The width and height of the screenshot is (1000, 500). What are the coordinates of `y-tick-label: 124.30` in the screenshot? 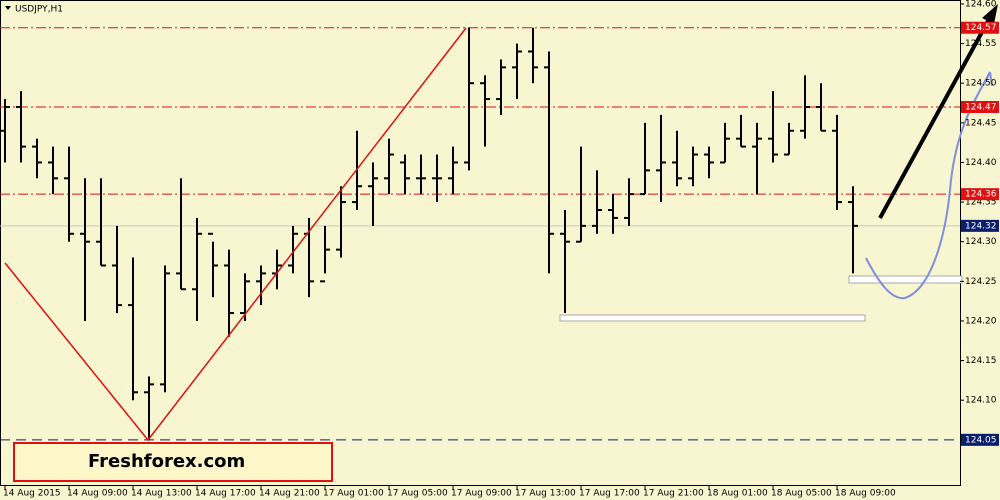 It's located at (981, 242).